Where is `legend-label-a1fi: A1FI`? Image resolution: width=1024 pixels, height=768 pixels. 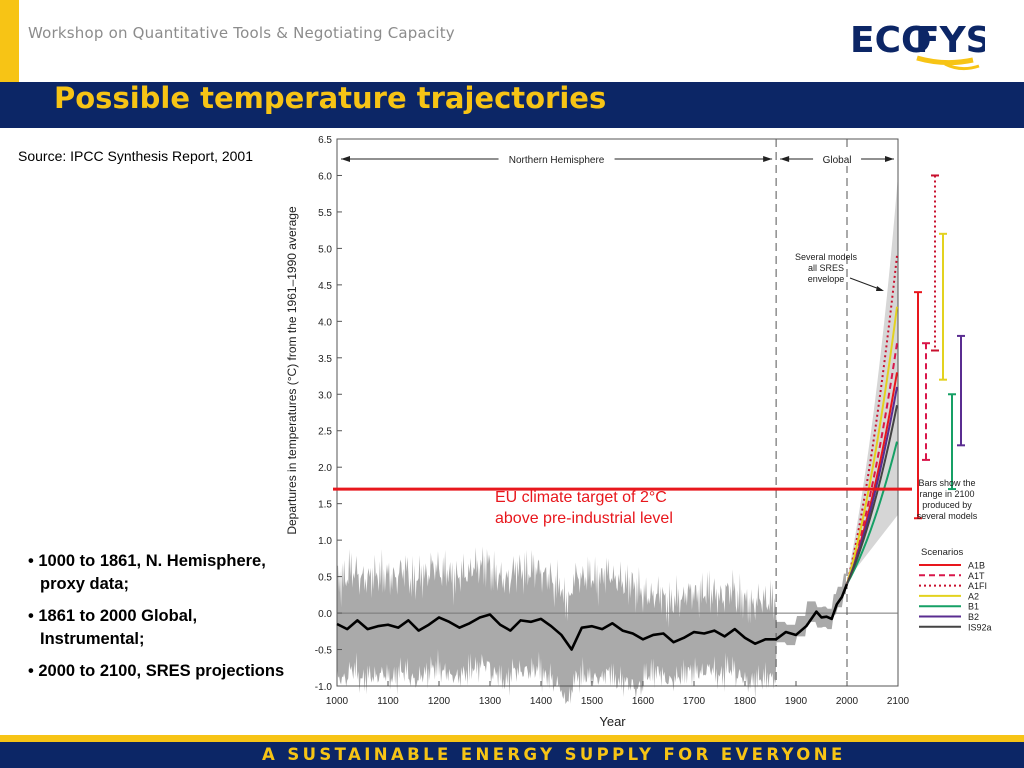
legend-label-a1fi: A1FI is located at coordinates (977, 586).